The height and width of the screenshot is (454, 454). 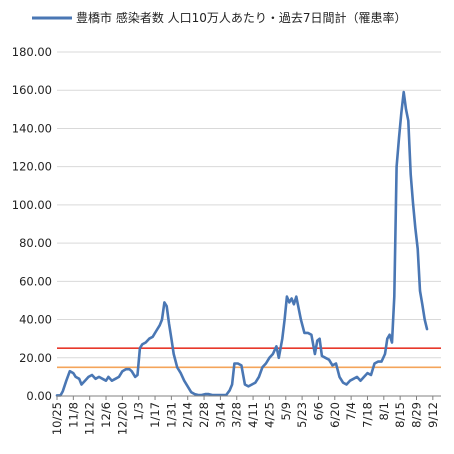 What do you see at coordinates (253, 415) in the screenshot?
I see `x-tick-label: 4/11` at bounding box center [253, 415].